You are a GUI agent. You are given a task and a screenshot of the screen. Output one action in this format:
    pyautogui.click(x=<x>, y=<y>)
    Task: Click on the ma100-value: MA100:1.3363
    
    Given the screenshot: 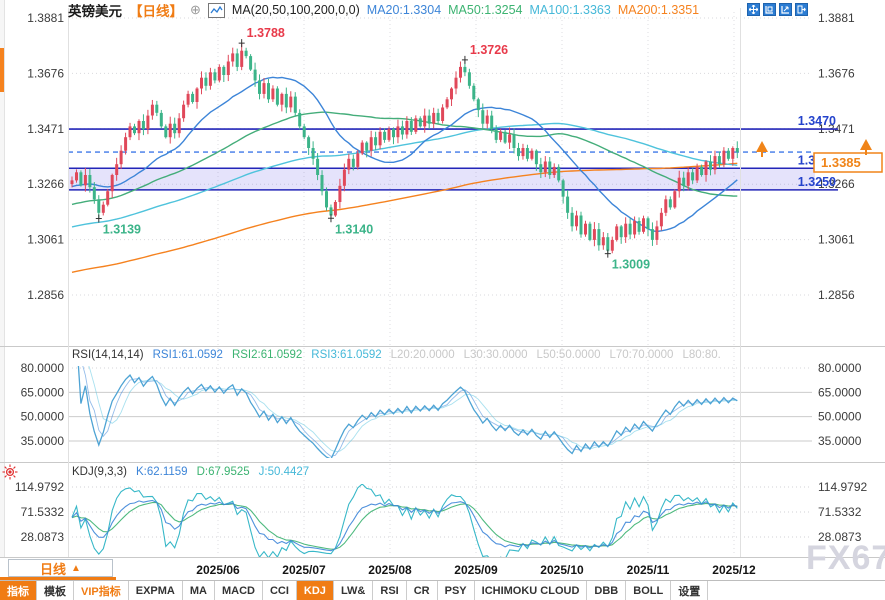 What is the action you would take?
    pyautogui.click(x=570, y=10)
    